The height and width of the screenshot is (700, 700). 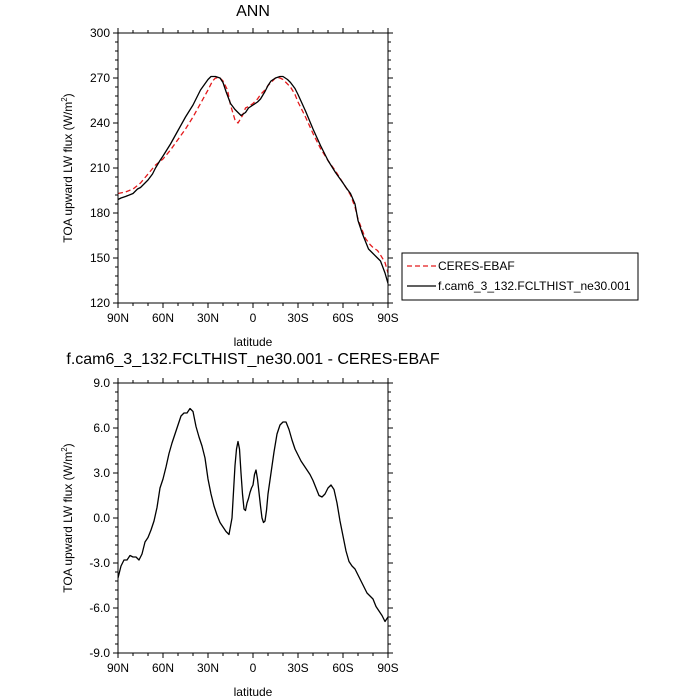 I want to click on top-x-tick-label: 60S, so click(x=342, y=318).